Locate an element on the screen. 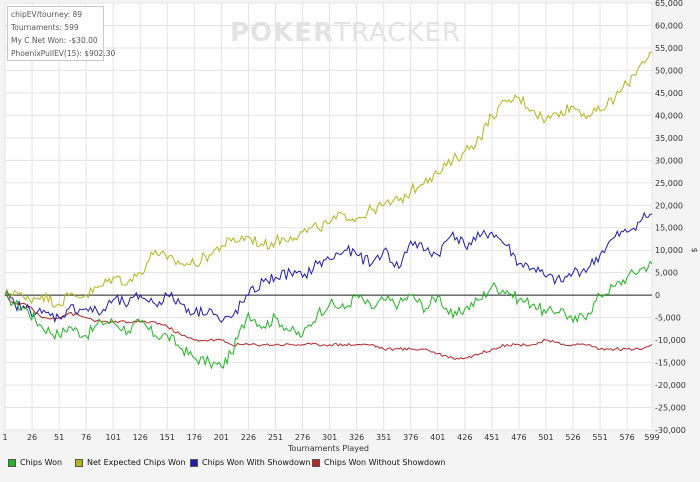 The width and height of the screenshot is (700, 482). y-tick-label: 50,000 is located at coordinates (669, 70).